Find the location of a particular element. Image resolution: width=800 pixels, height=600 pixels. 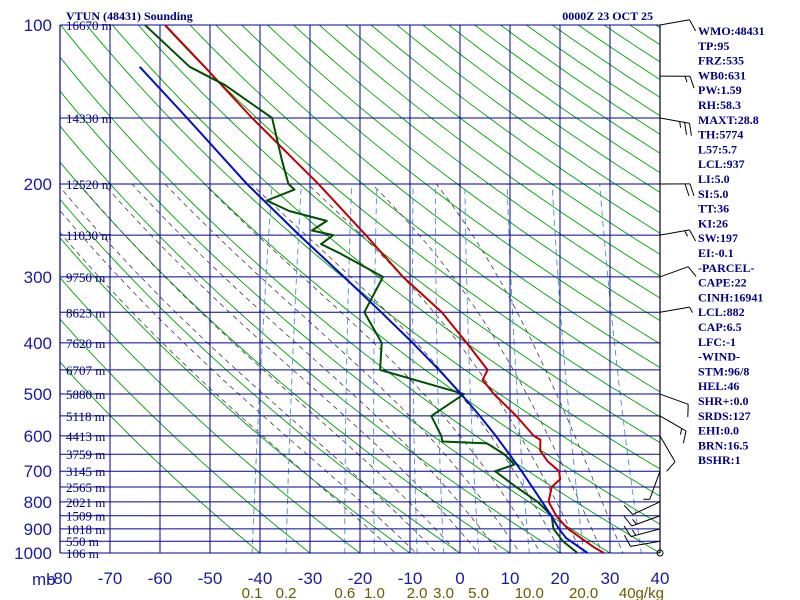

pressure-tick-label: 100 is located at coordinates (38, 25).